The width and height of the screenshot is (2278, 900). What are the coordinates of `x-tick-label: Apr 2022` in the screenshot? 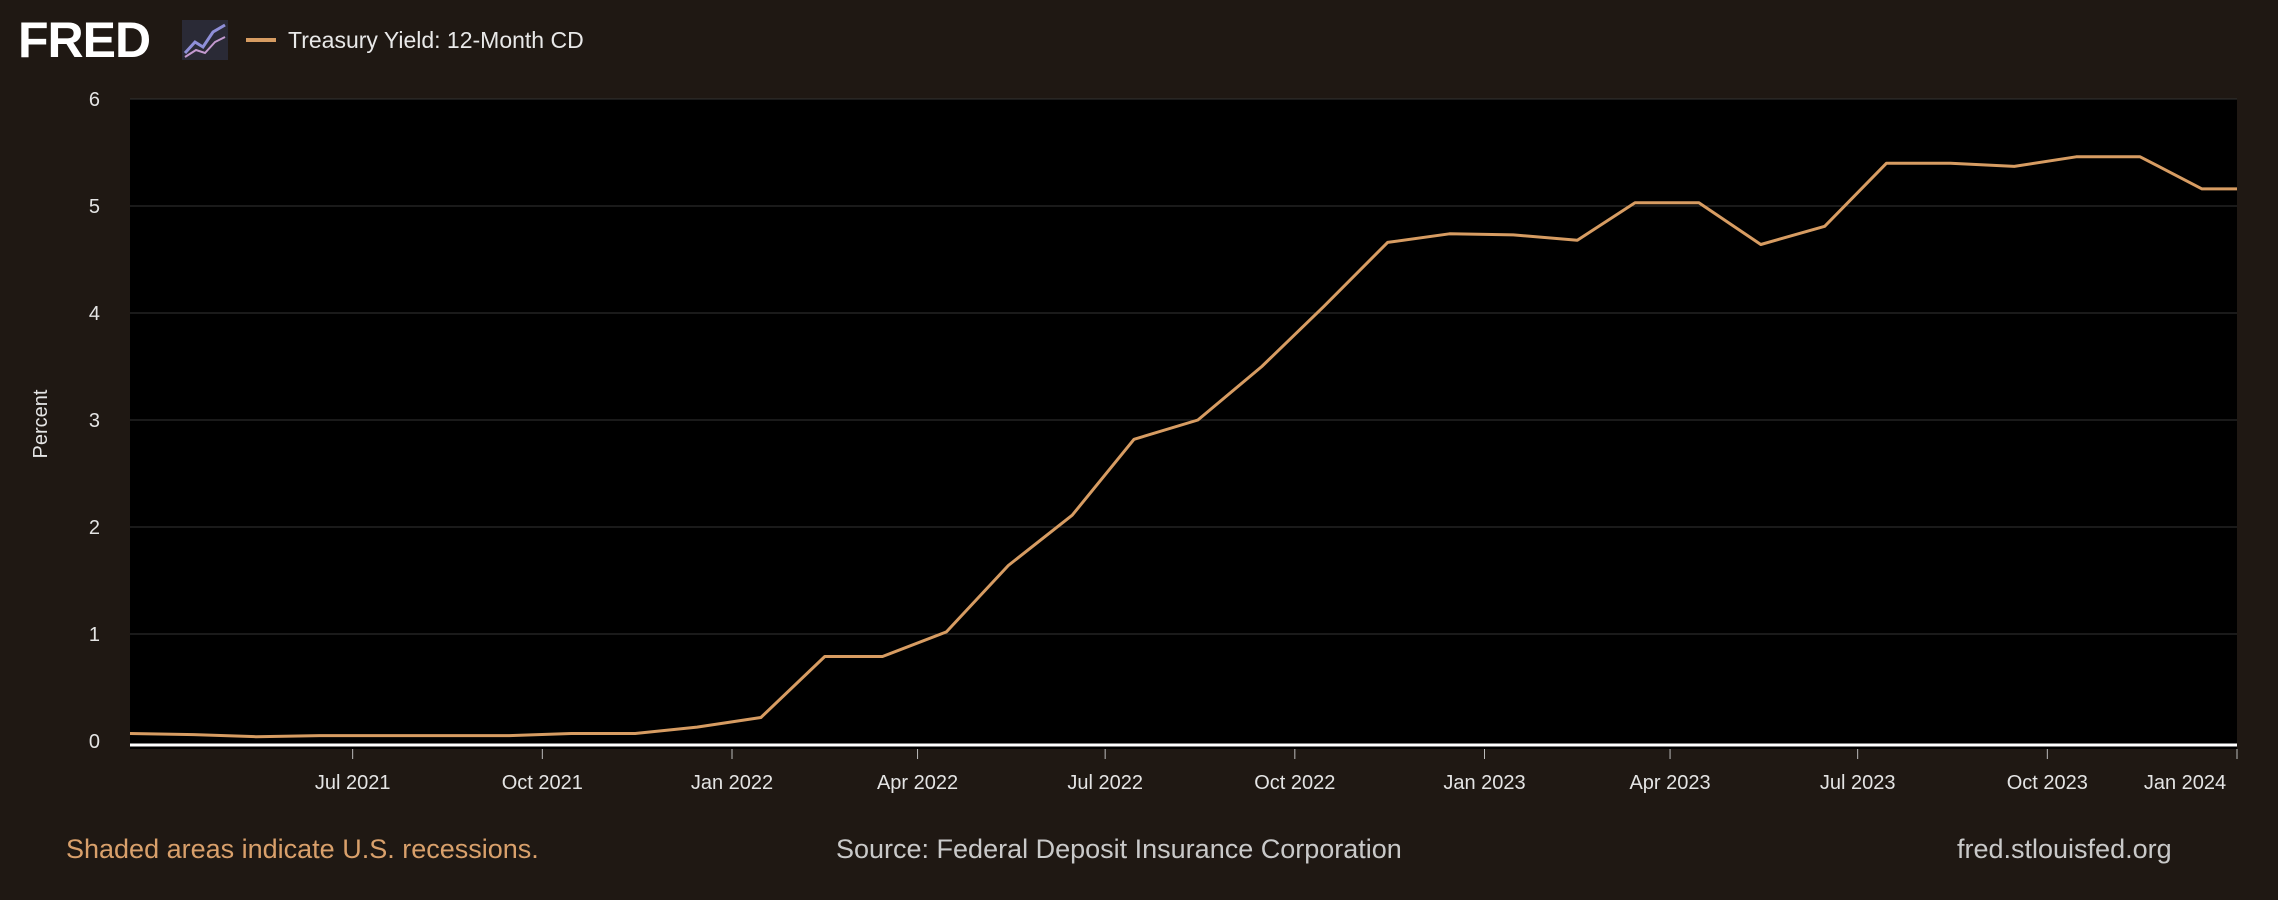 It's located at (917, 783).